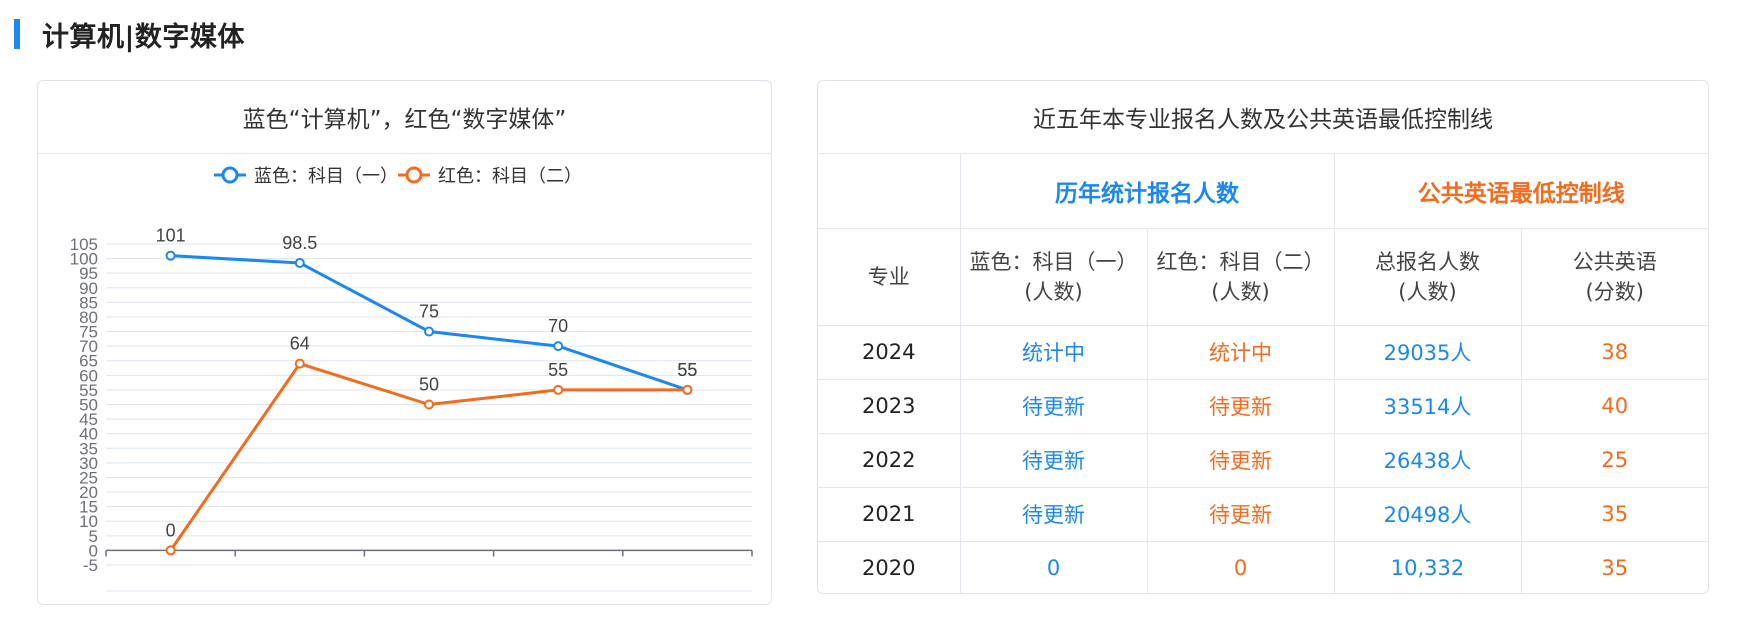  I want to click on cell-total: 10,332, so click(1427, 566).